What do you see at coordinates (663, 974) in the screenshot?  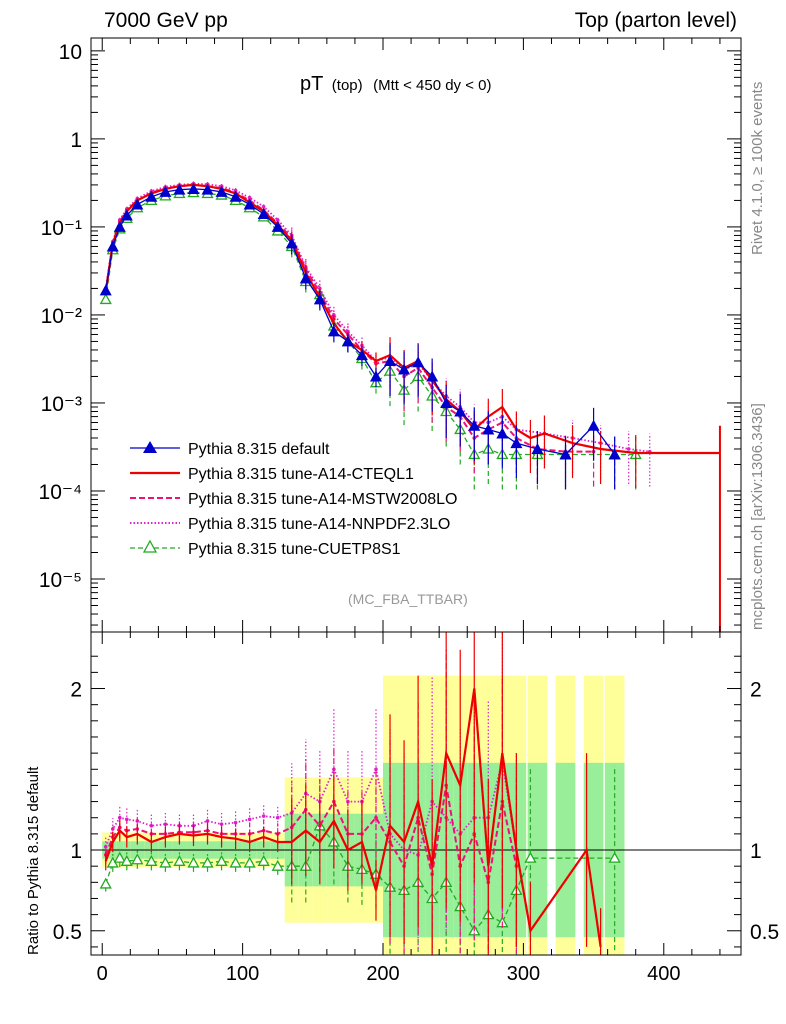 I see `x-tick-label: 400` at bounding box center [663, 974].